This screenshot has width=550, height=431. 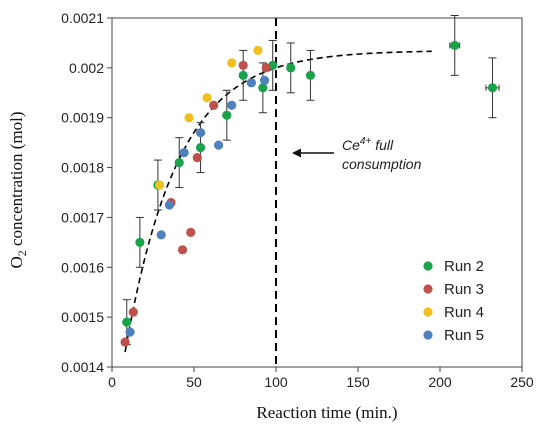 I want to click on x-tick-label: 100, so click(x=276, y=382).